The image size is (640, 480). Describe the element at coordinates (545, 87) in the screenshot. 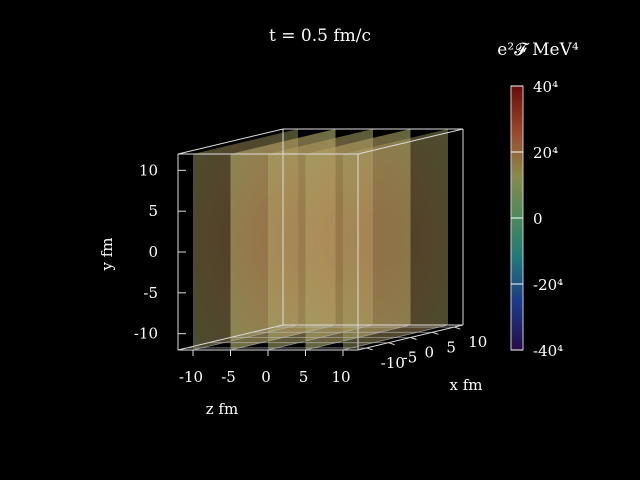

I see `colorbar-tick-label-0: 40⁴` at that location.